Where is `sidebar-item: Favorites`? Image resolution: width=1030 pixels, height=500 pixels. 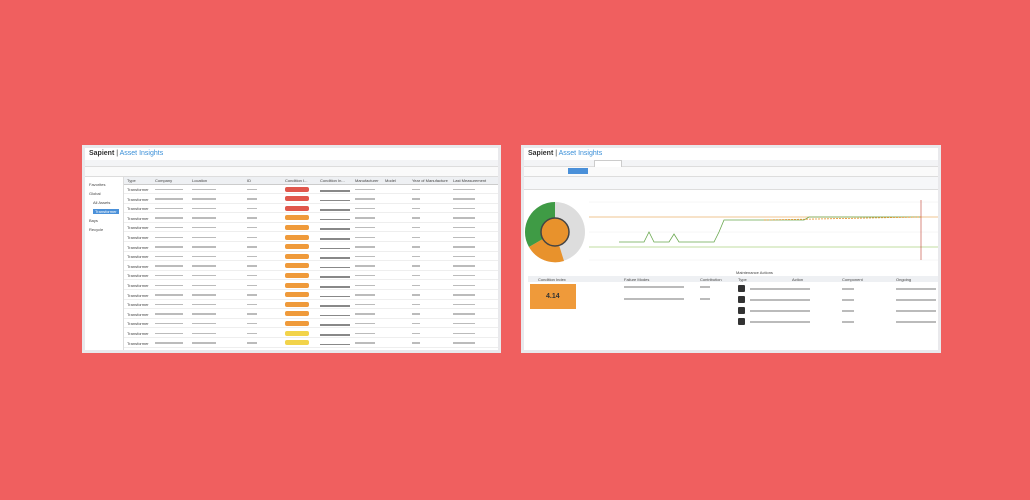
sidebar-item: Favorites is located at coordinates (97, 184).